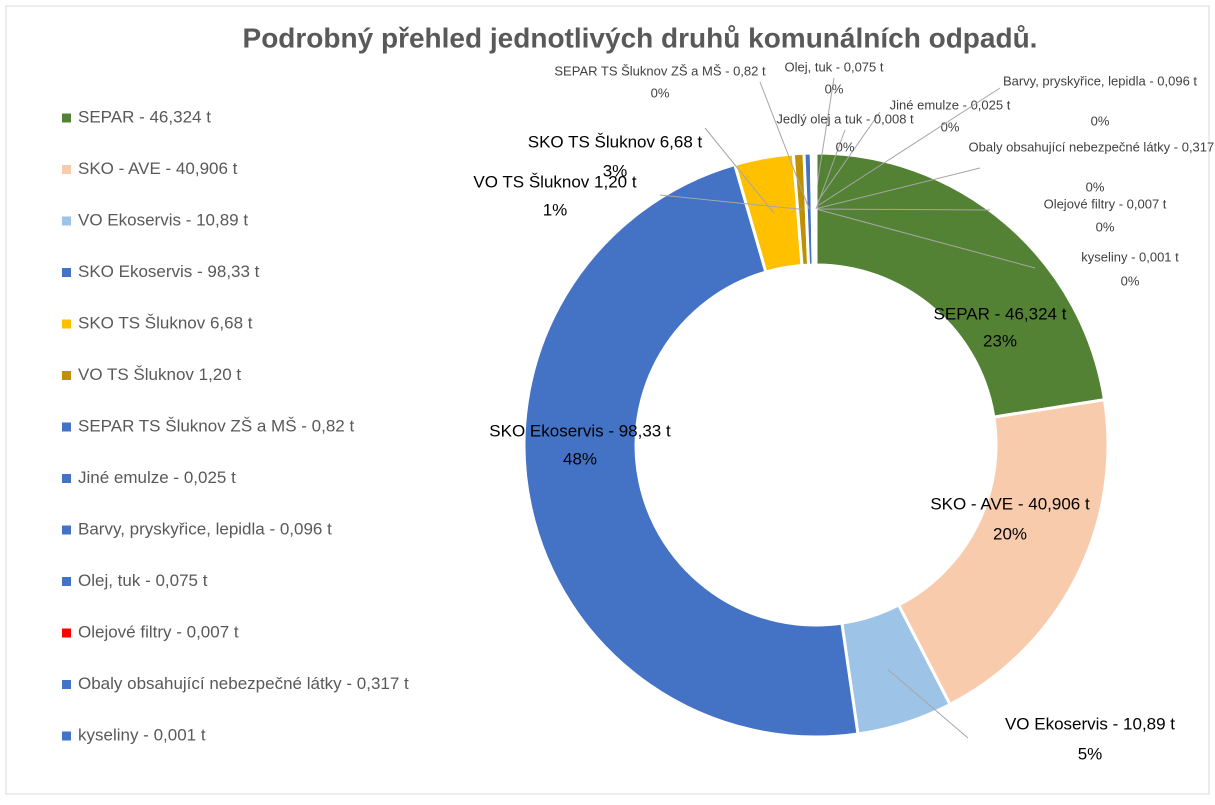  What do you see at coordinates (845, 118) in the screenshot?
I see `data-label: Jedlý olej a tuk - 0,008 t` at bounding box center [845, 118].